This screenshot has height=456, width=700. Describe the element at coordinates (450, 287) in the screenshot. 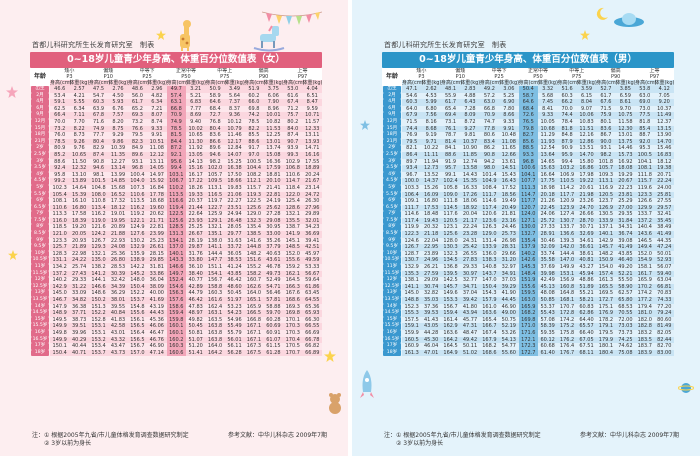

I see `height-cell: 145.7` at that location.